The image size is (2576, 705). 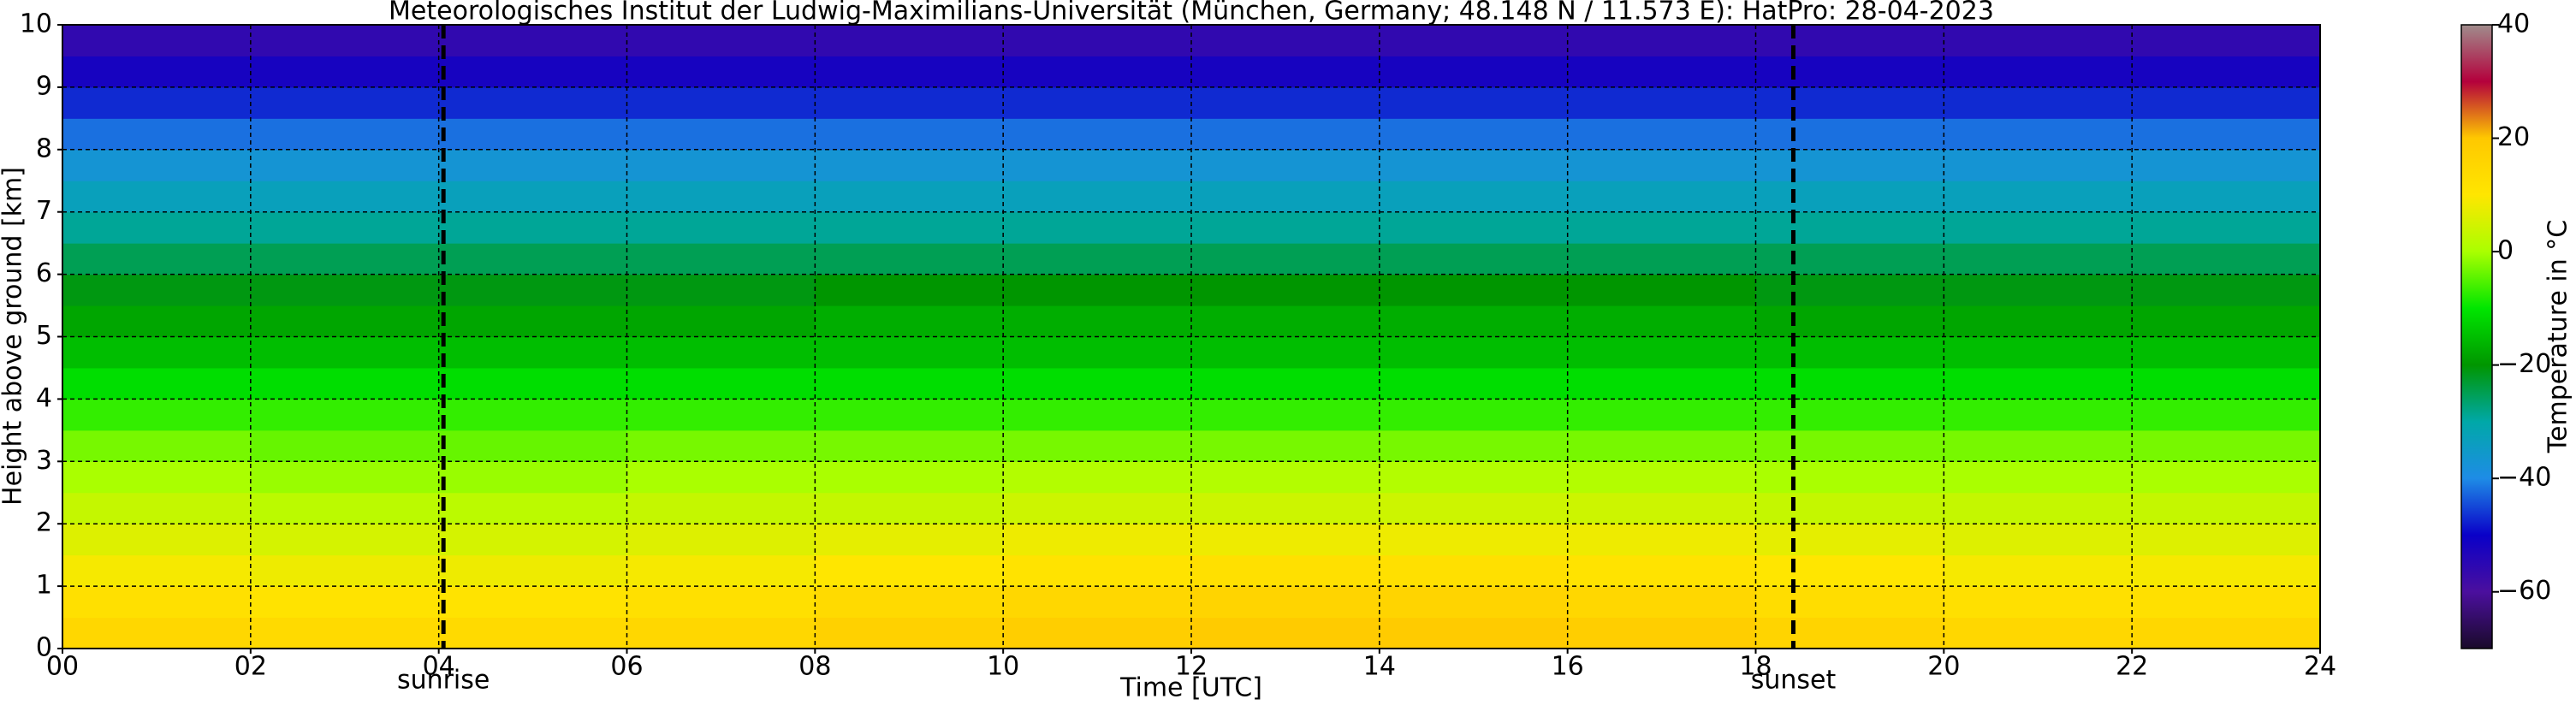 What do you see at coordinates (1190, 688) in the screenshot?
I see `x-axis-label: Time [UTC]` at bounding box center [1190, 688].